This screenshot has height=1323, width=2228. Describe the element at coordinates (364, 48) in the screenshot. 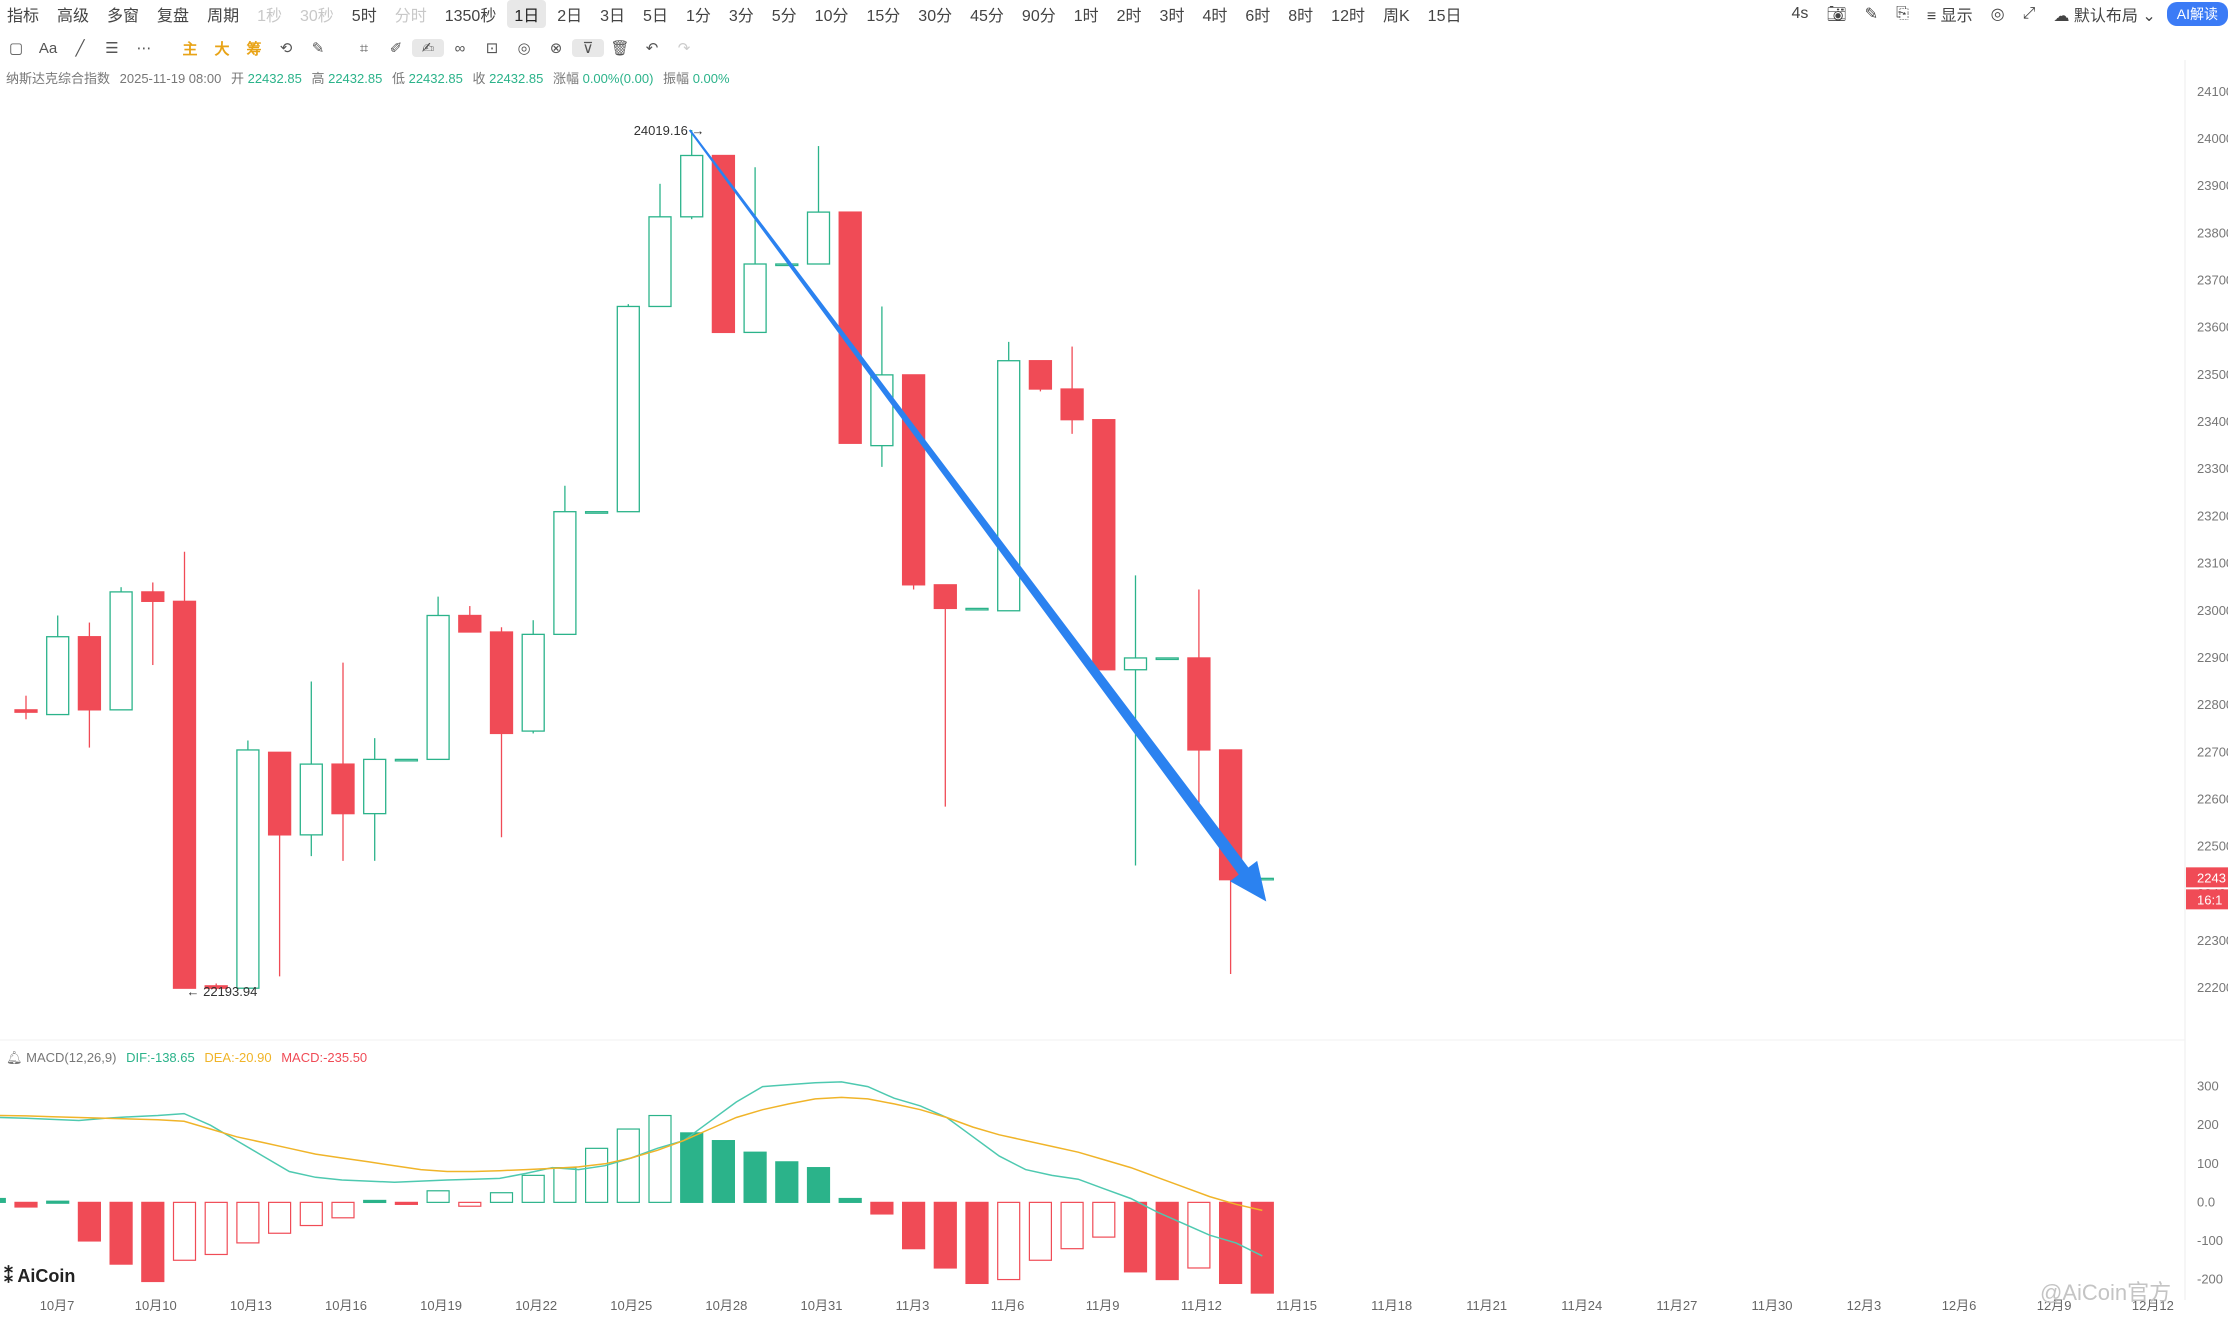

I see `crop-icon: ⌗` at that location.